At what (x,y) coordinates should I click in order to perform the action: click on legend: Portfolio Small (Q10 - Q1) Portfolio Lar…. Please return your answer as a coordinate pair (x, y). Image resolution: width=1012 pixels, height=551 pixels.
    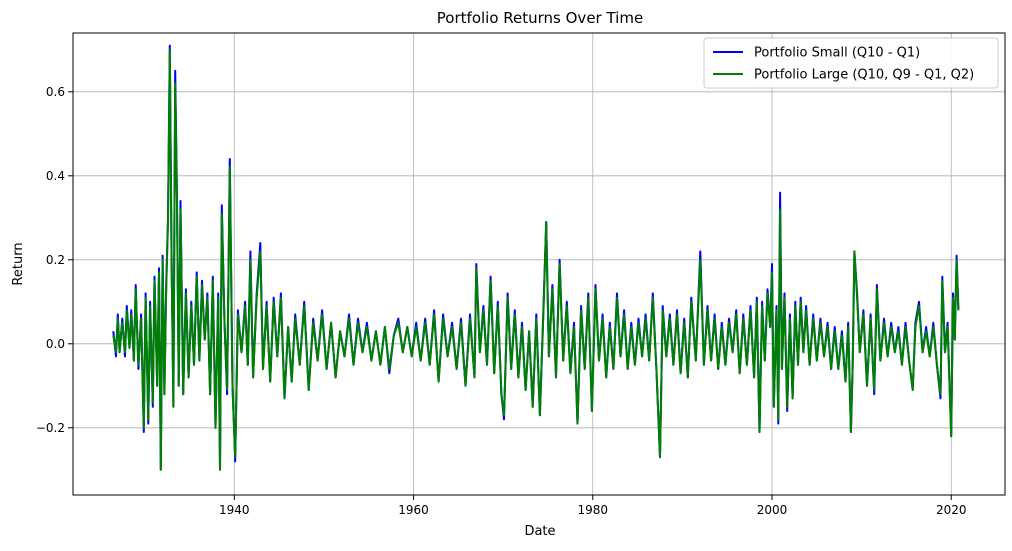
    Looking at the image, I should click on (851, 63).